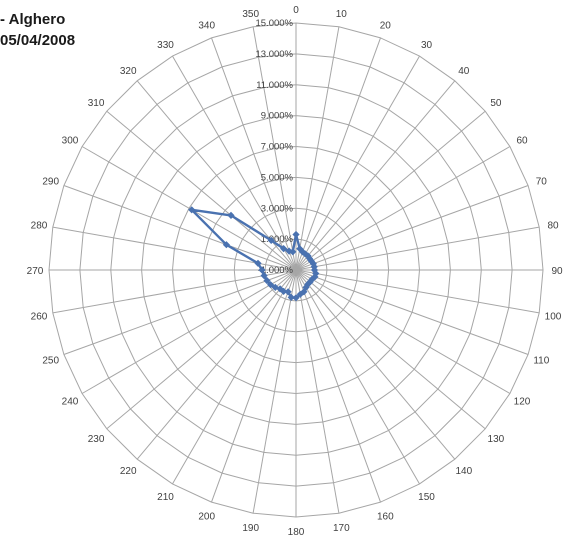  What do you see at coordinates (296, 10) in the screenshot?
I see `angle-label: 0` at bounding box center [296, 10].